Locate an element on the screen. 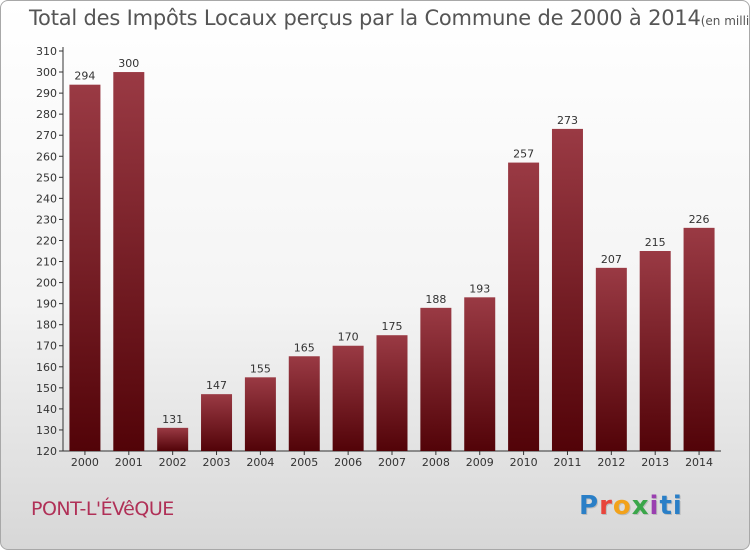  x-tick-label: 2014 is located at coordinates (699, 462).